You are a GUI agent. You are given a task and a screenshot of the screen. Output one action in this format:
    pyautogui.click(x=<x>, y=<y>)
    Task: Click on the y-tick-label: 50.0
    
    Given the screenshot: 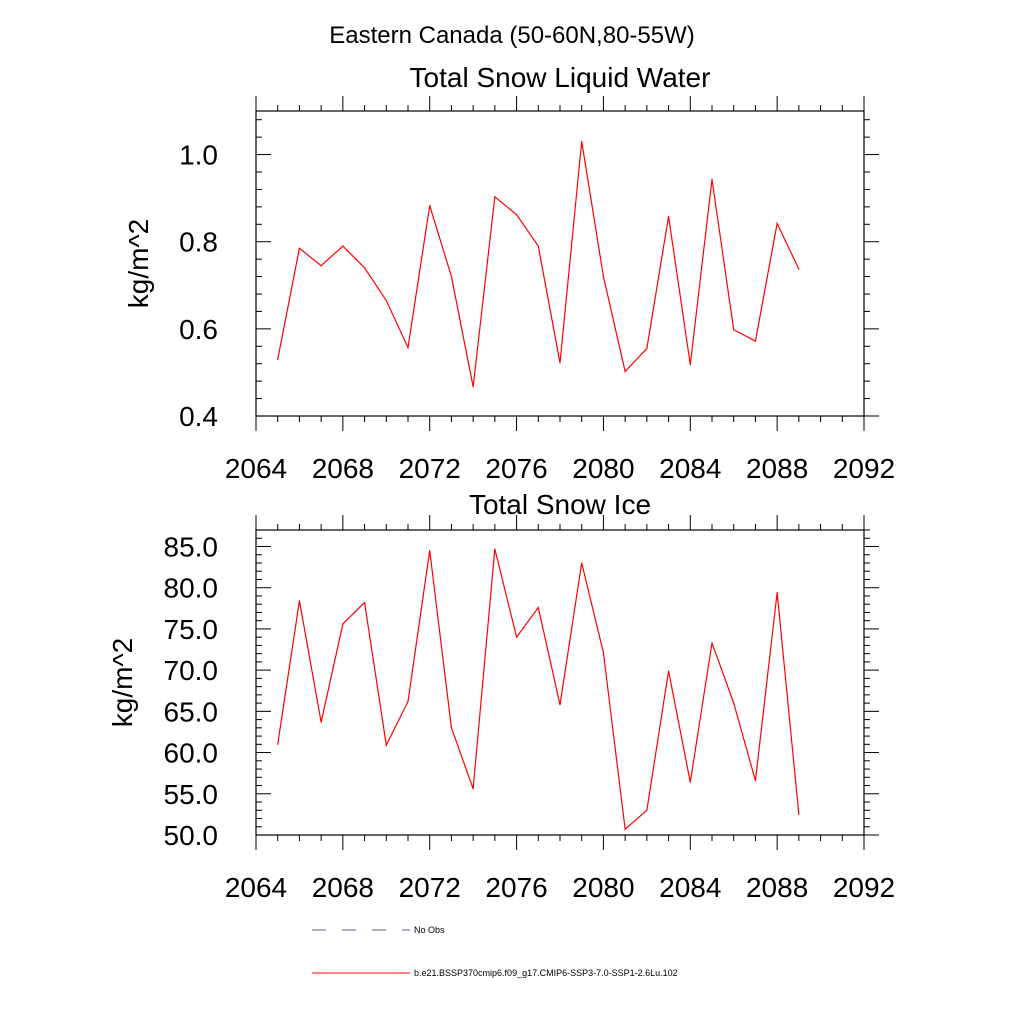 What is the action you would take?
    pyautogui.click(x=191, y=835)
    